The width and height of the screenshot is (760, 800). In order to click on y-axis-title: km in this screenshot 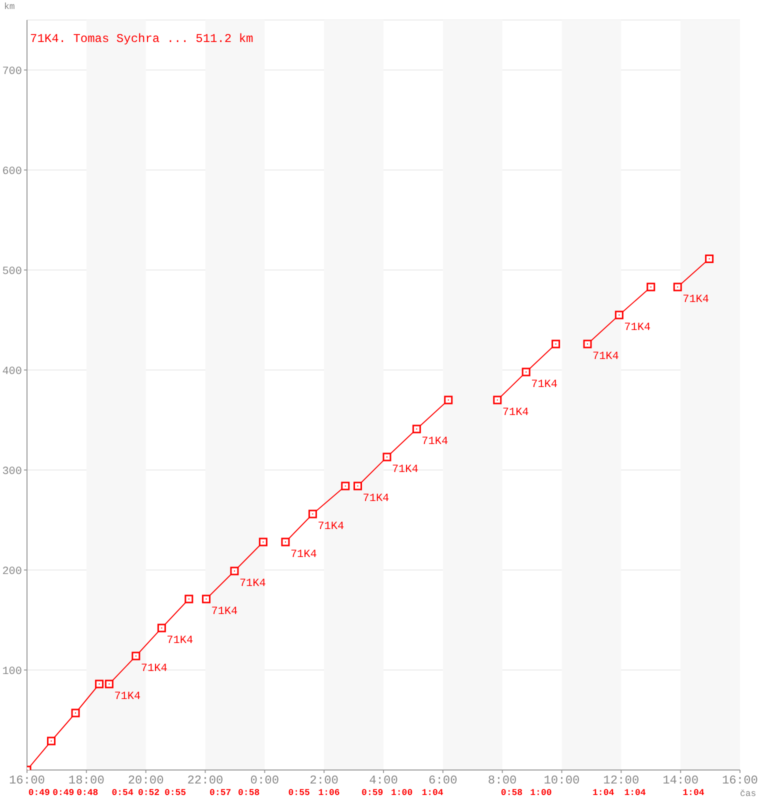, I will do `click(9, 7)`.